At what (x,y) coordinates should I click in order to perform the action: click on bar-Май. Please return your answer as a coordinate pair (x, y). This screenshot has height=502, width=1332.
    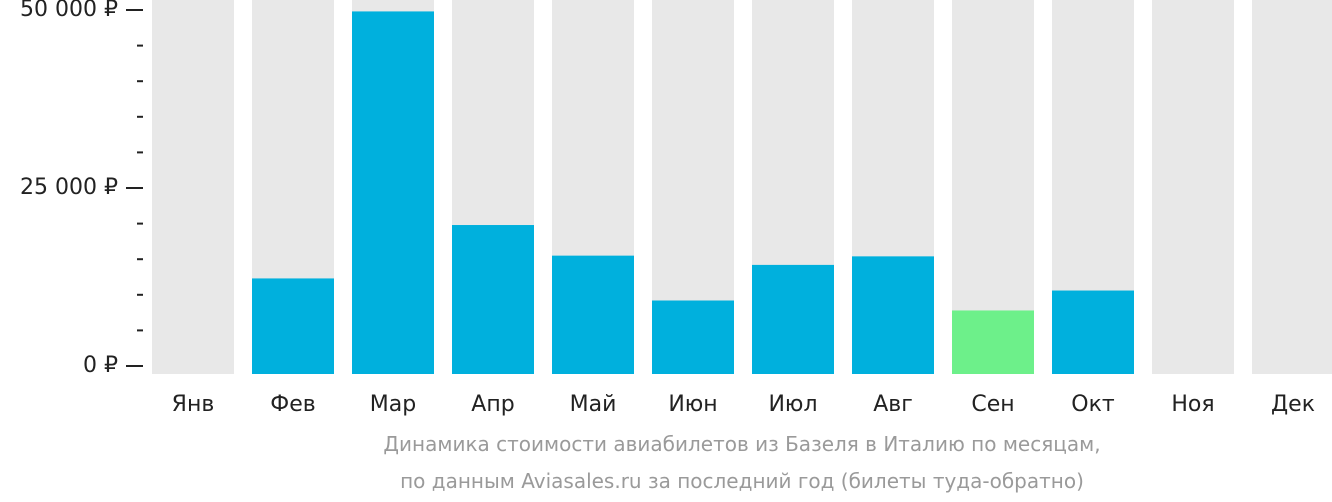
    Looking at the image, I should click on (593, 314).